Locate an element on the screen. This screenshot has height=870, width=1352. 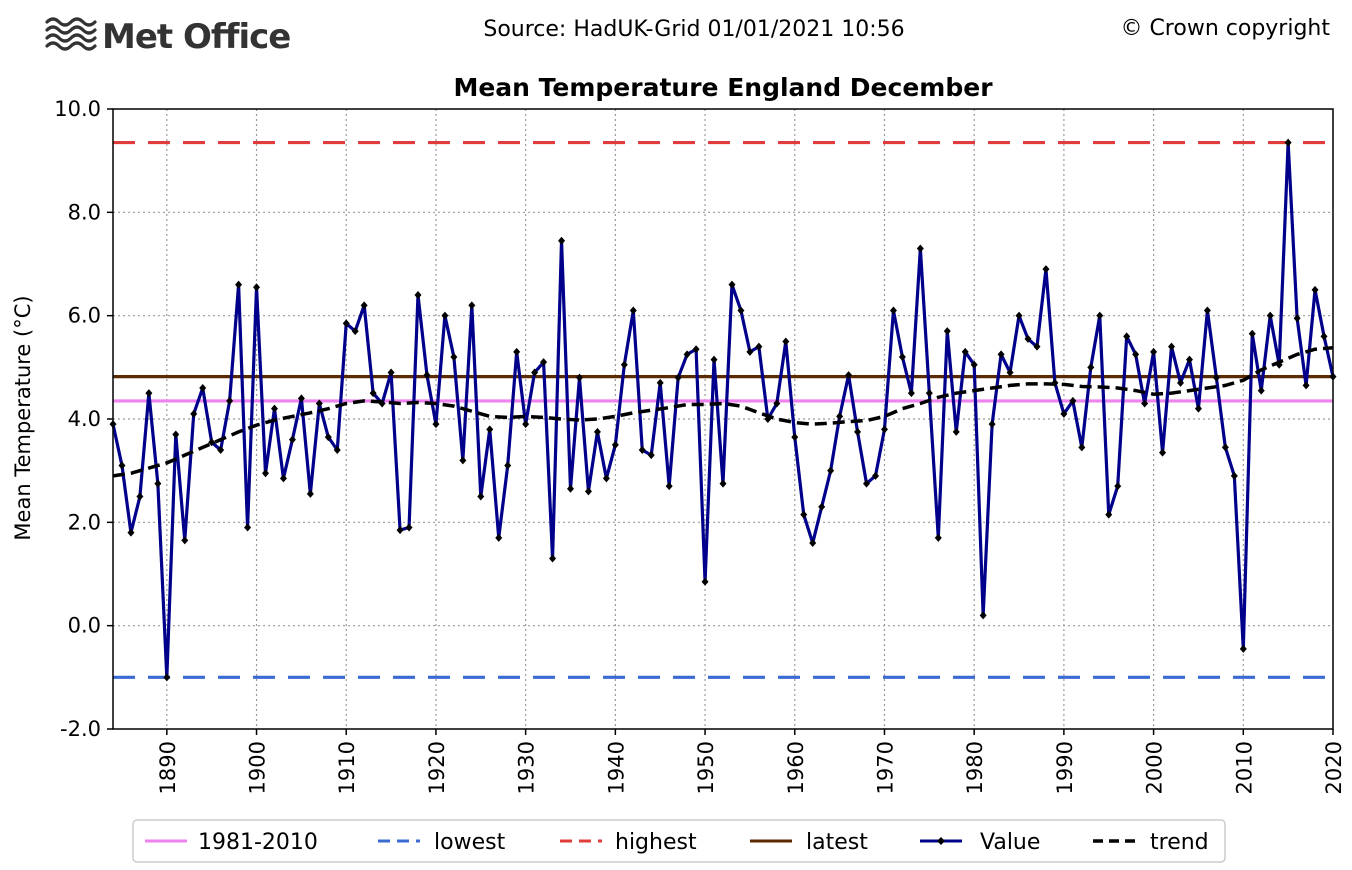
legend-item-value: Value is located at coordinates (980, 842).